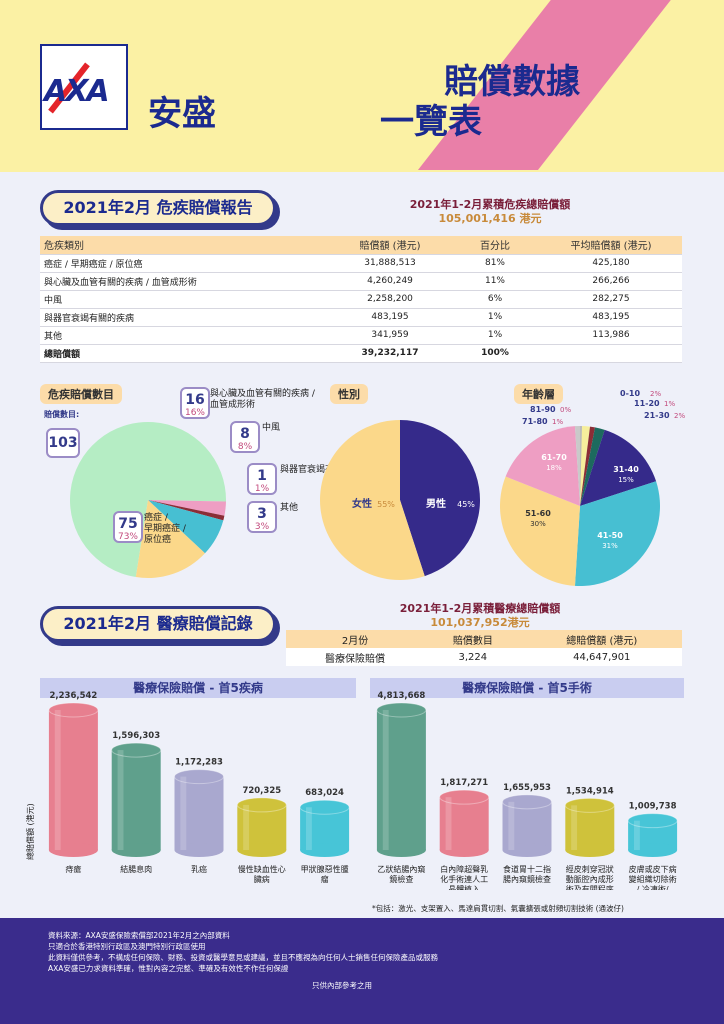 The width and height of the screenshot is (724, 1024). What do you see at coordinates (495, 353) in the screenshot?
I see `cell: 100%` at bounding box center [495, 353].